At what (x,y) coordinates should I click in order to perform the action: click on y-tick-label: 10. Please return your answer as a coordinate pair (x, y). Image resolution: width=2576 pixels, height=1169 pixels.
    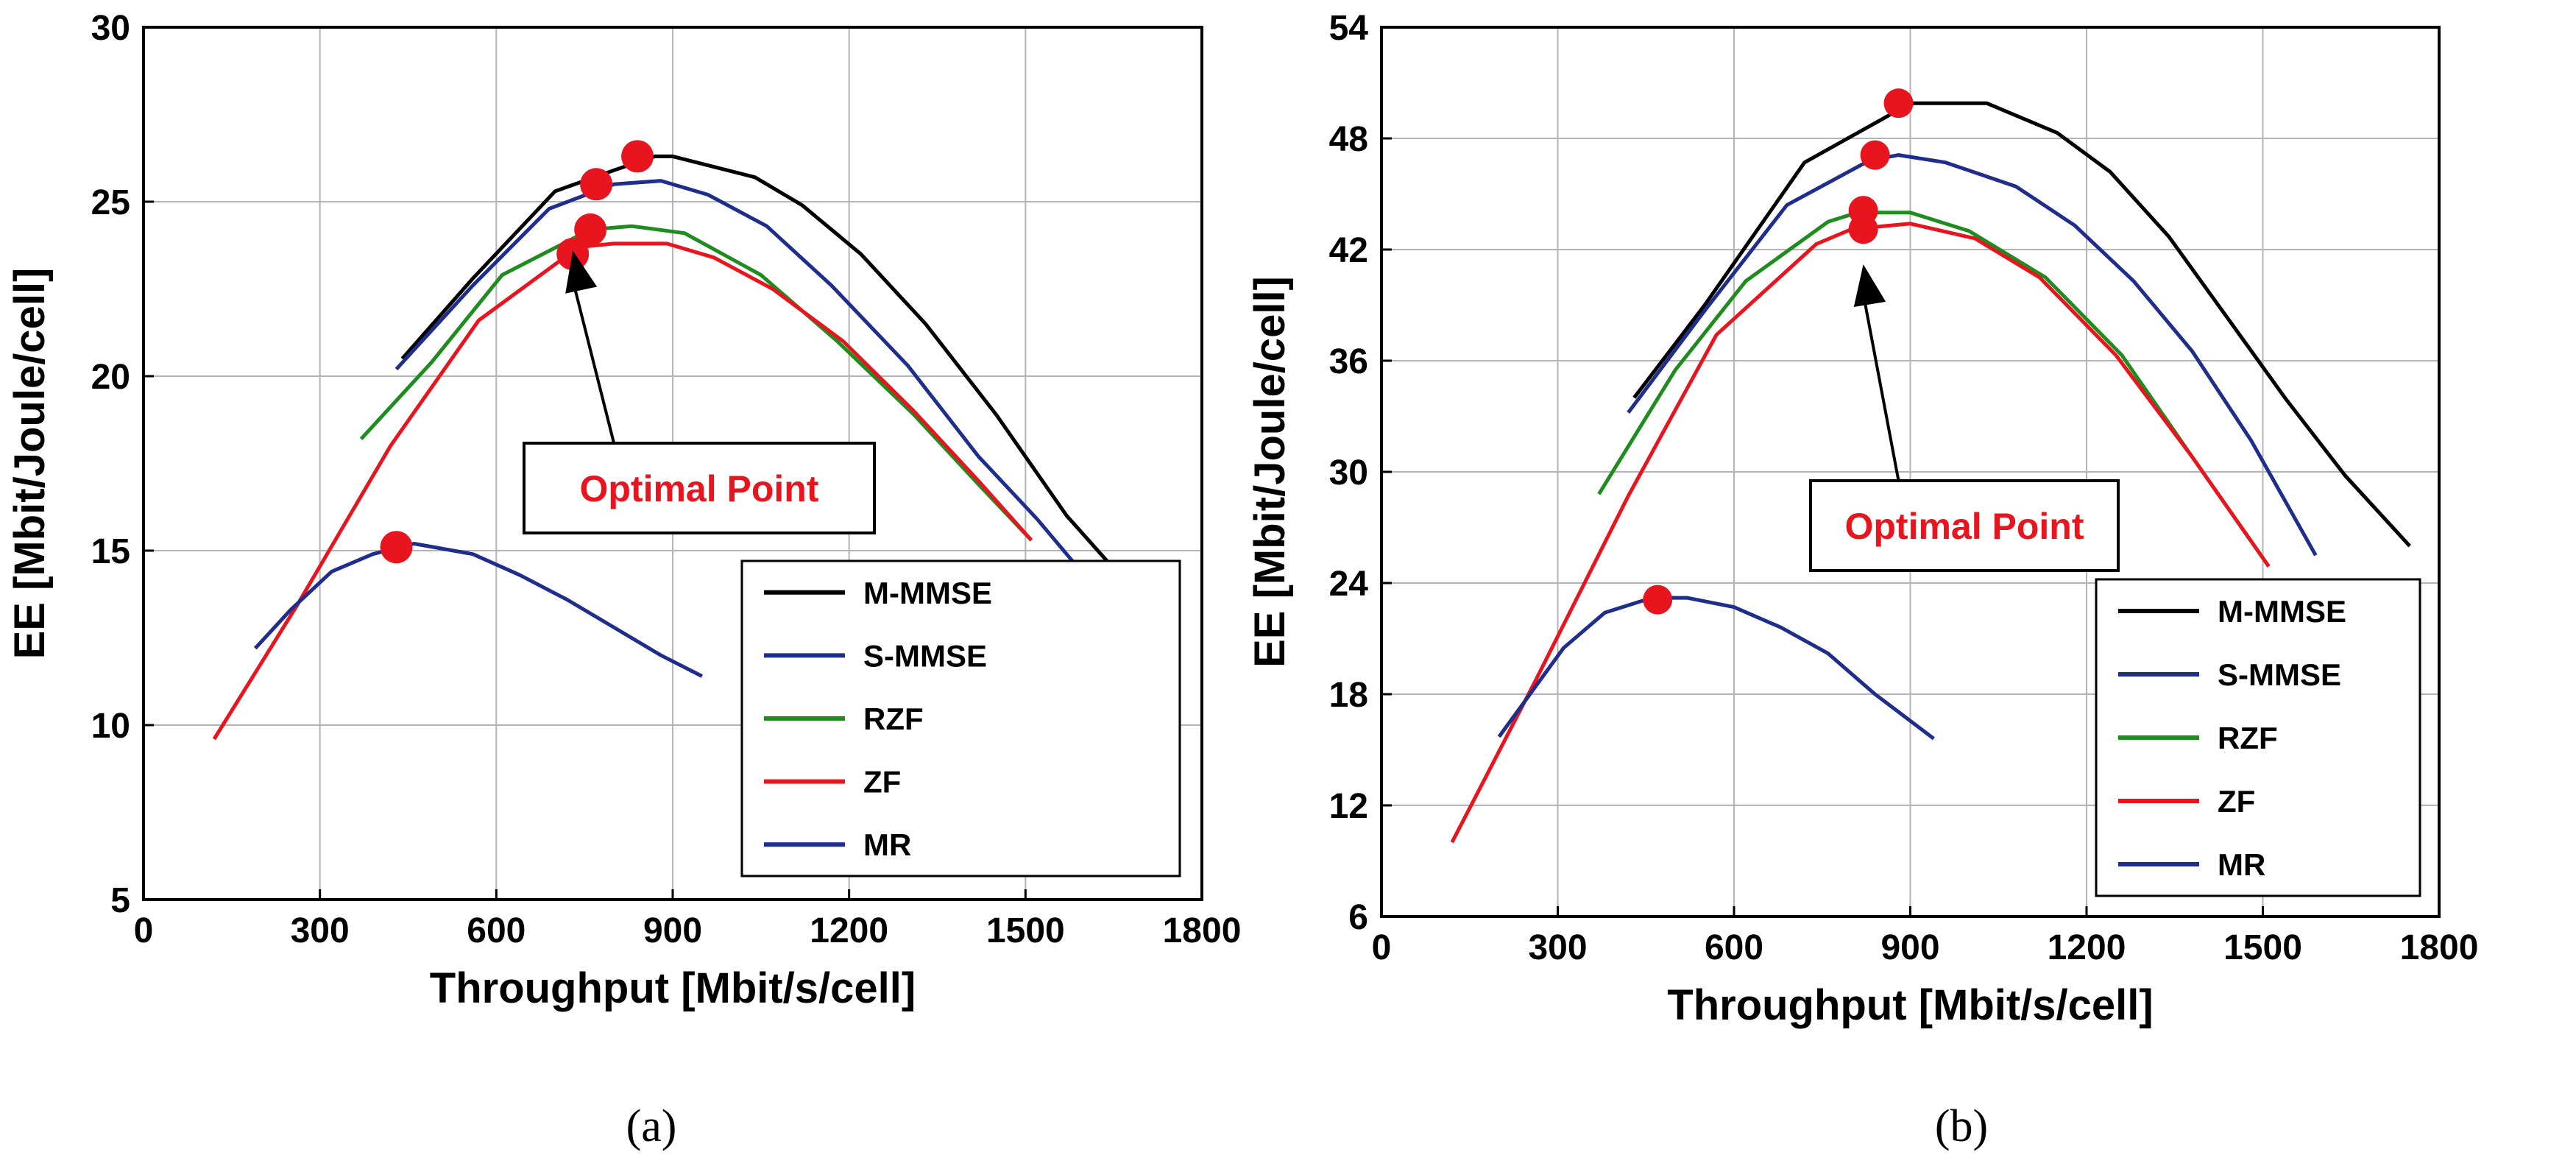
    Looking at the image, I should click on (111, 726).